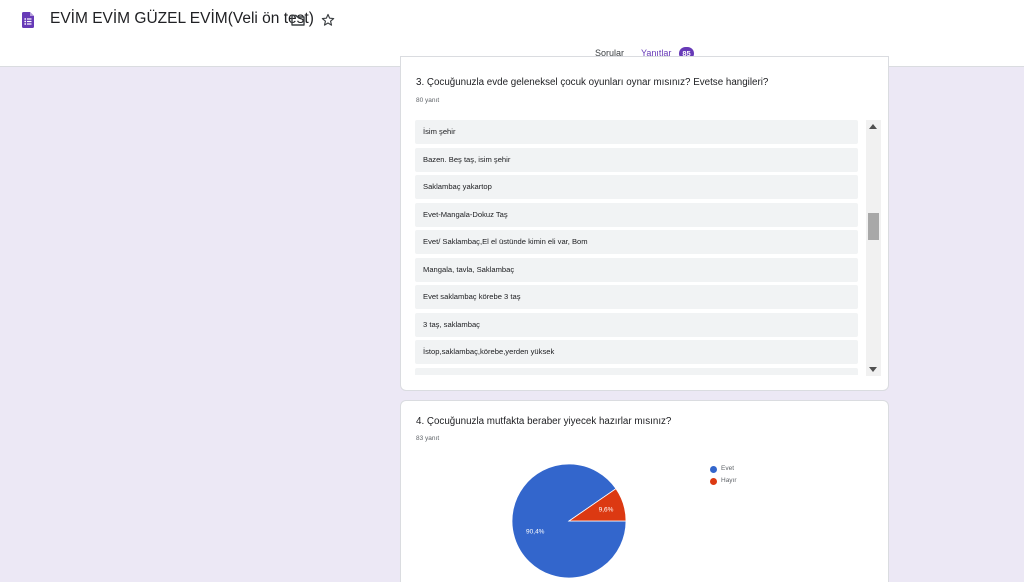 The width and height of the screenshot is (1024, 582). What do you see at coordinates (636, 371) in the screenshot?
I see `list-item-partial` at bounding box center [636, 371].